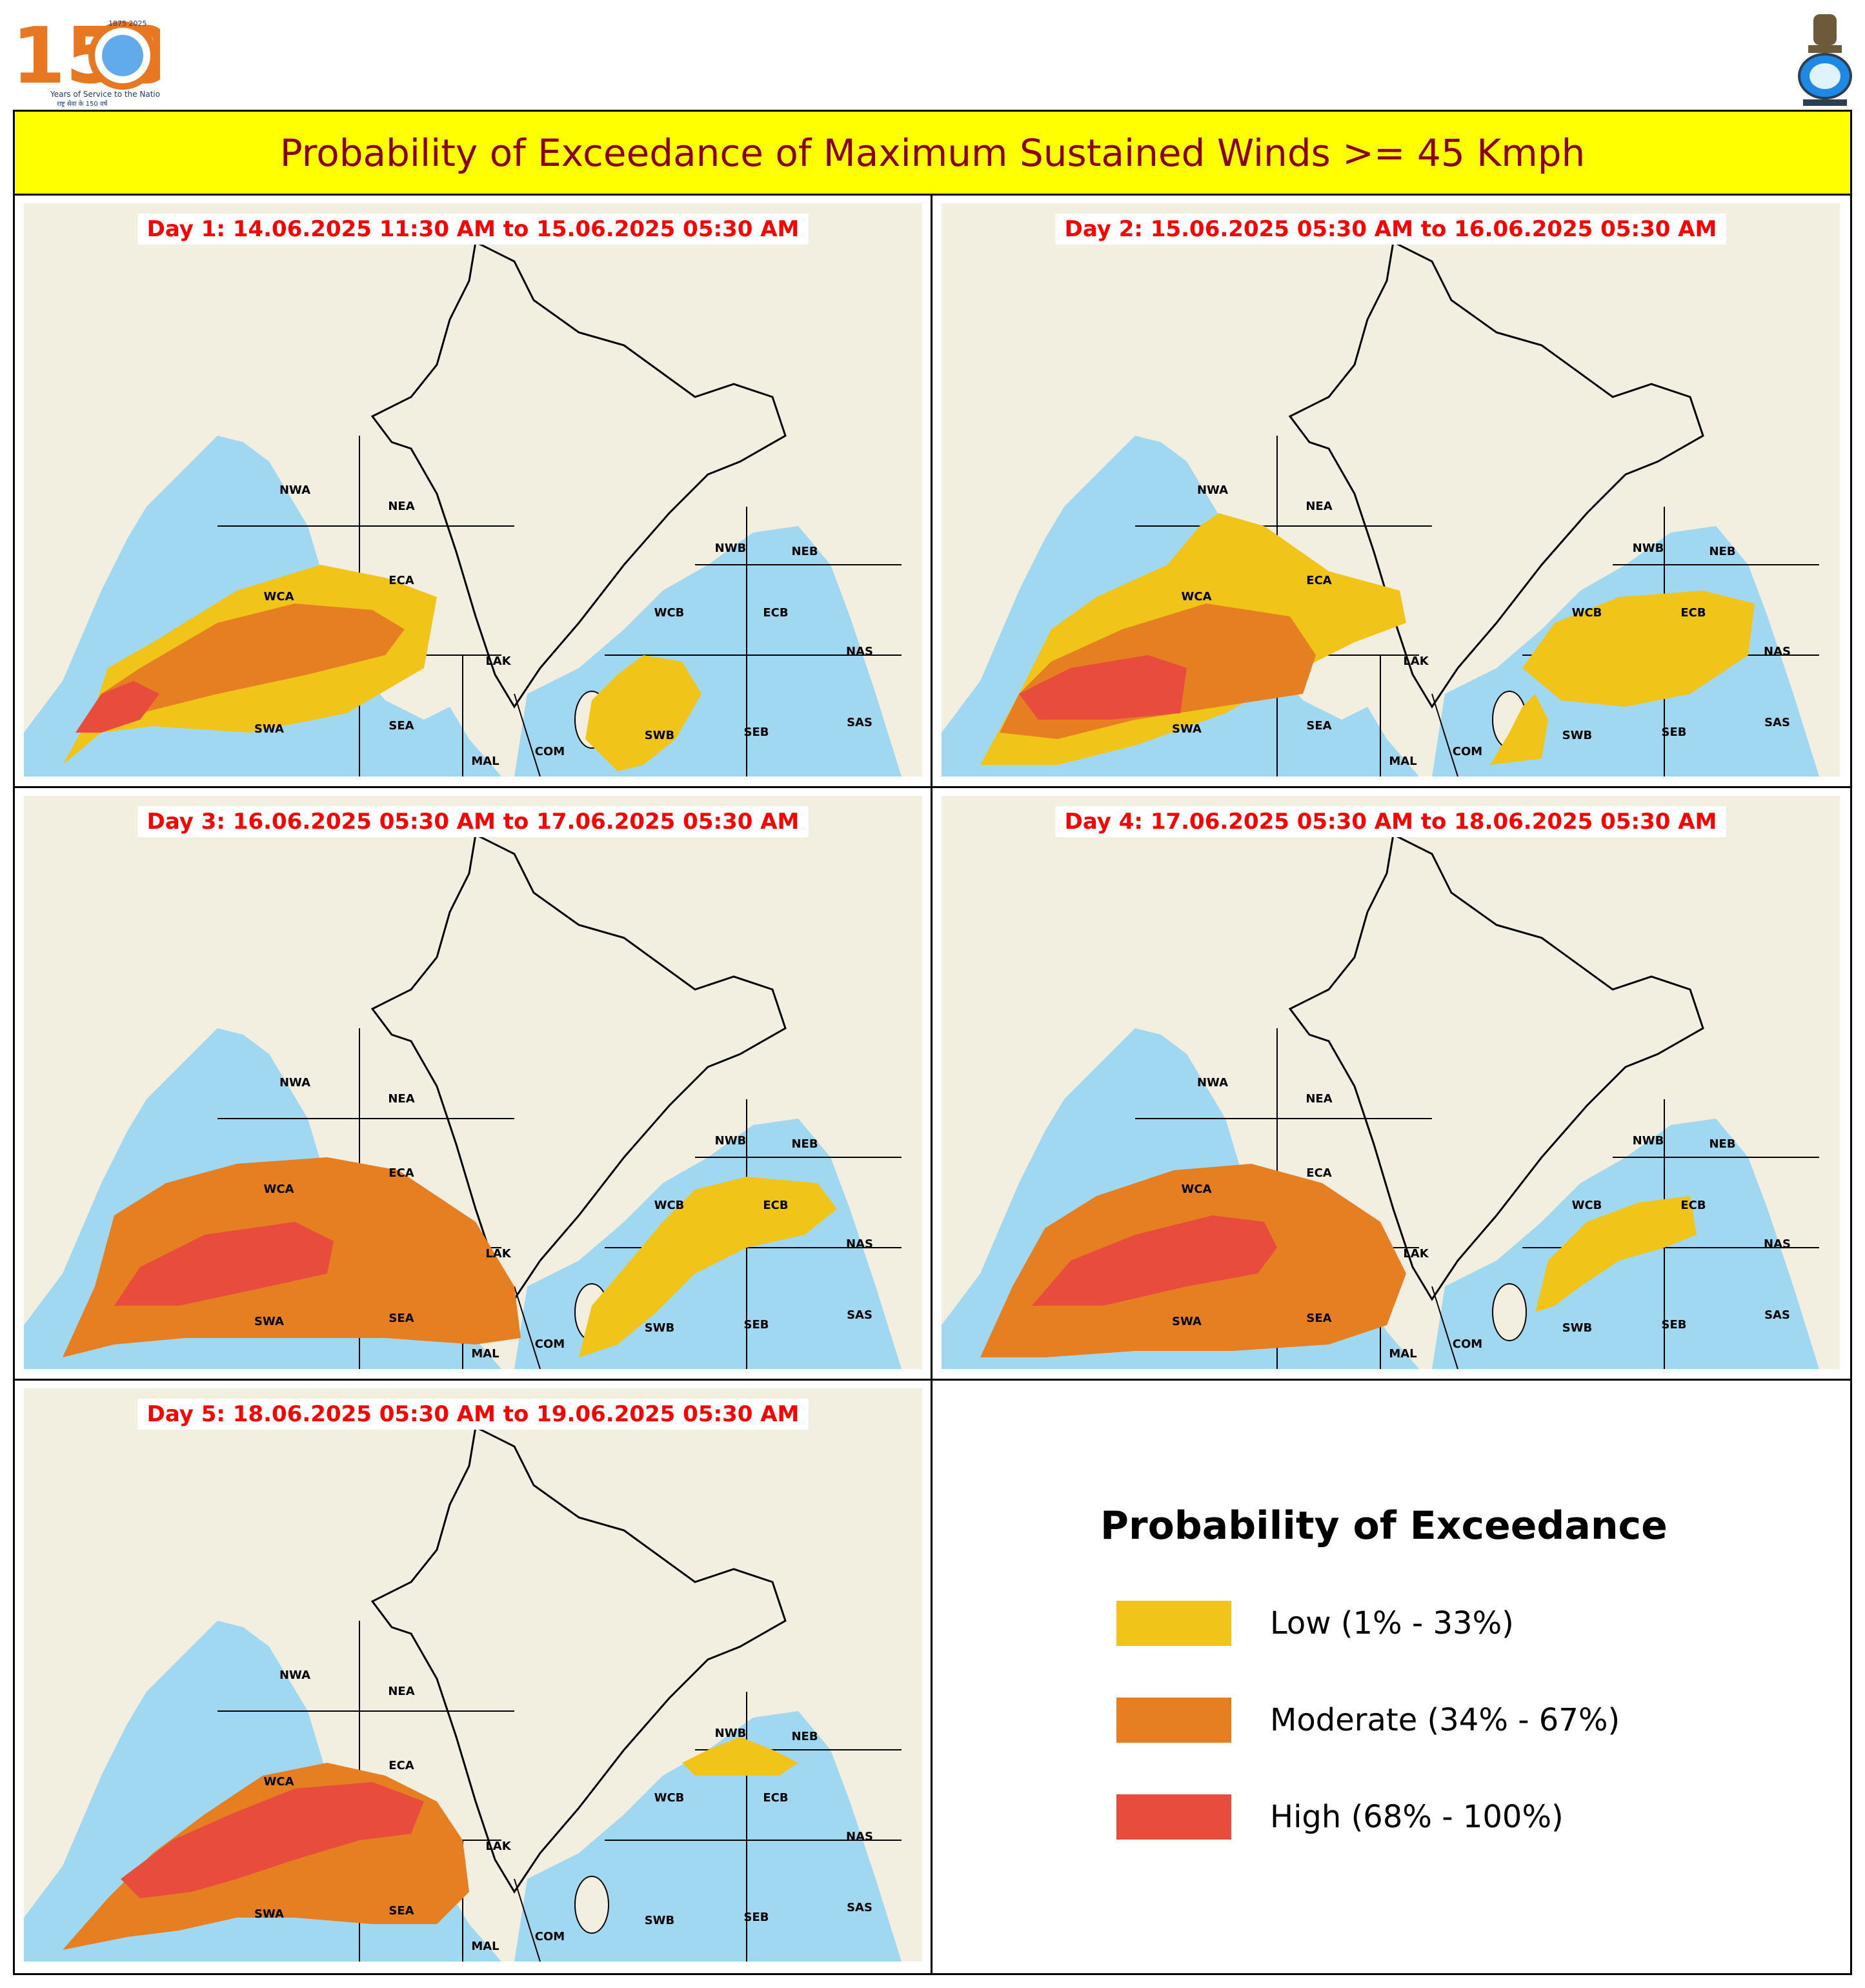 Image resolution: width=1865 pixels, height=1988 pixels. I want to click on logo-tagline: Years of Service to the Nation, so click(105, 94).